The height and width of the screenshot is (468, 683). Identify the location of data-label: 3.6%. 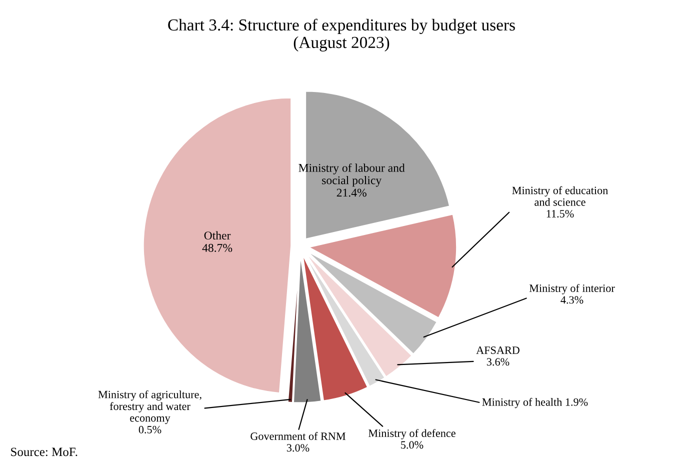
(498, 362).